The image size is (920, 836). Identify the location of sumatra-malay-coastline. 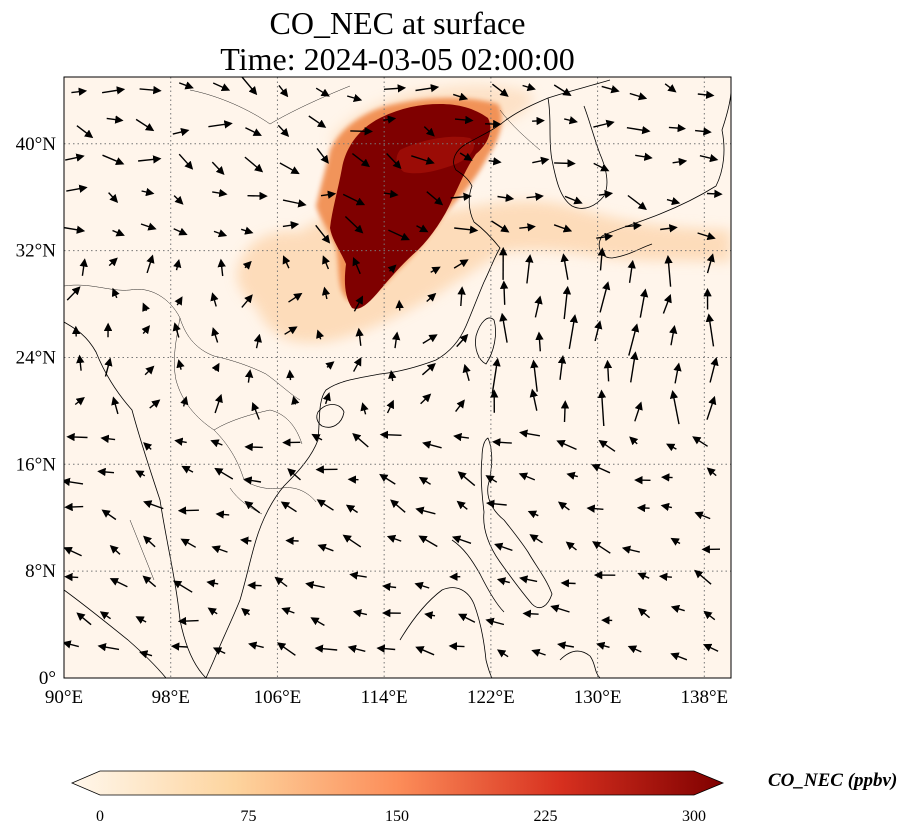
(115, 633).